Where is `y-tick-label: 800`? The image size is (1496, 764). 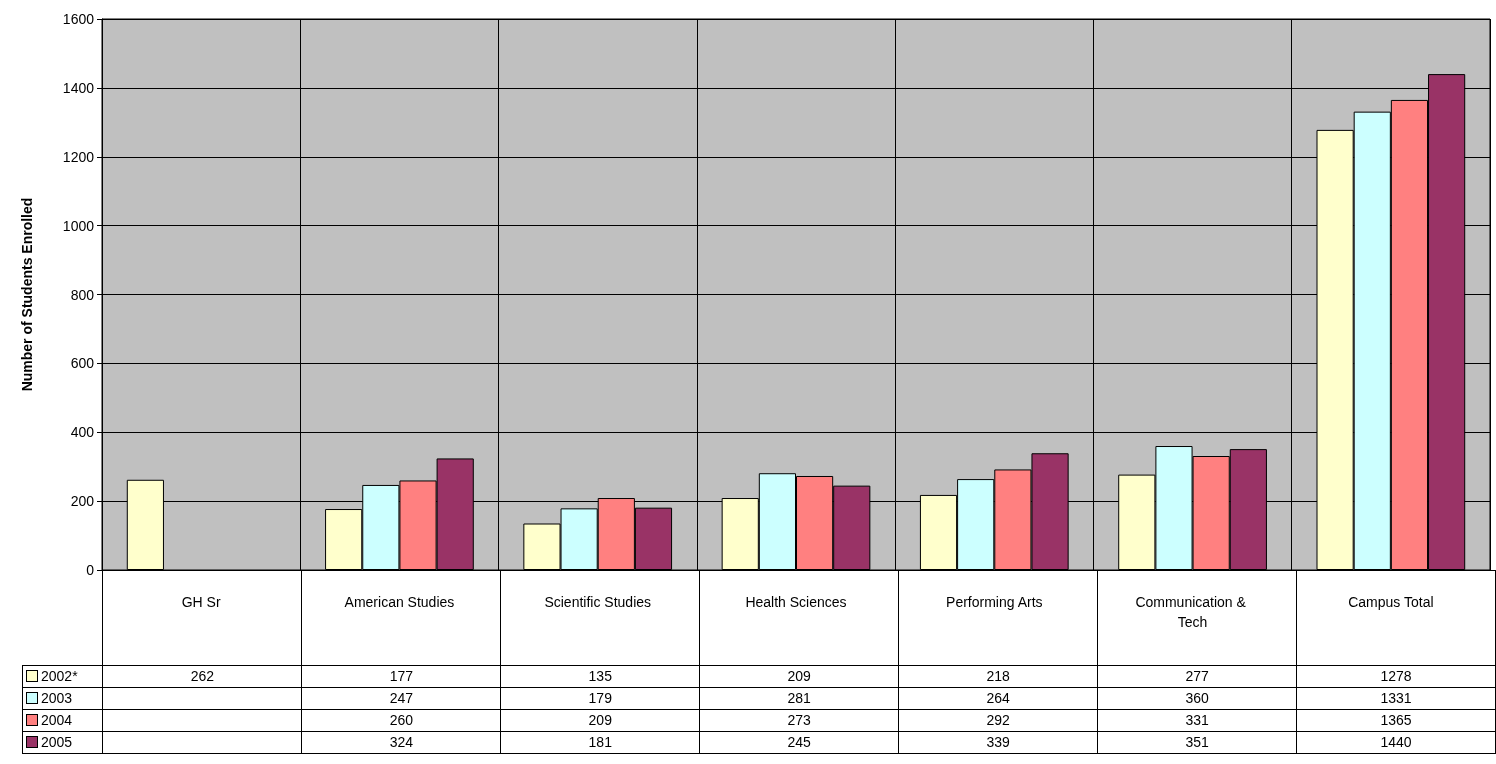
y-tick-label: 800 is located at coordinates (82, 294).